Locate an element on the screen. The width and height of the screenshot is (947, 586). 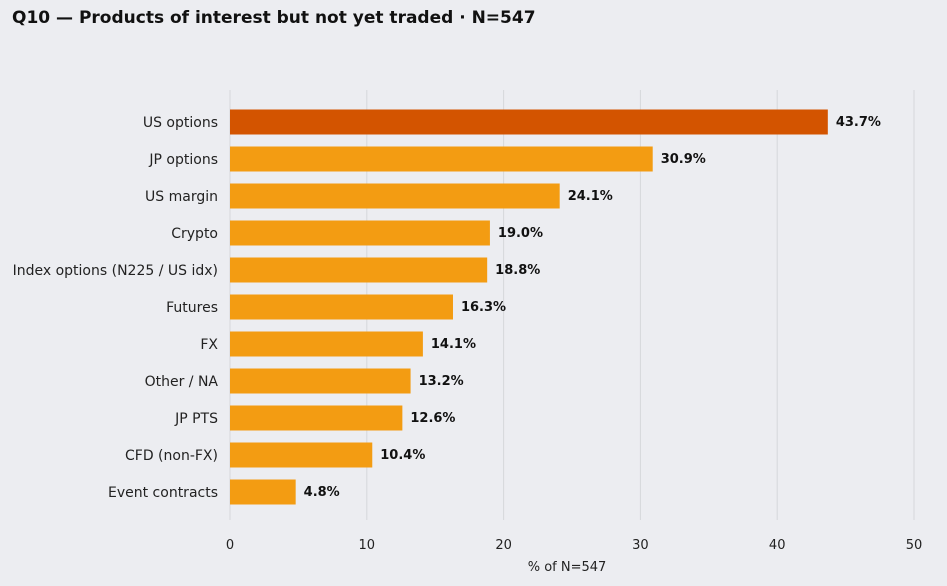
category-label: JP options is located at coordinates (183, 160).